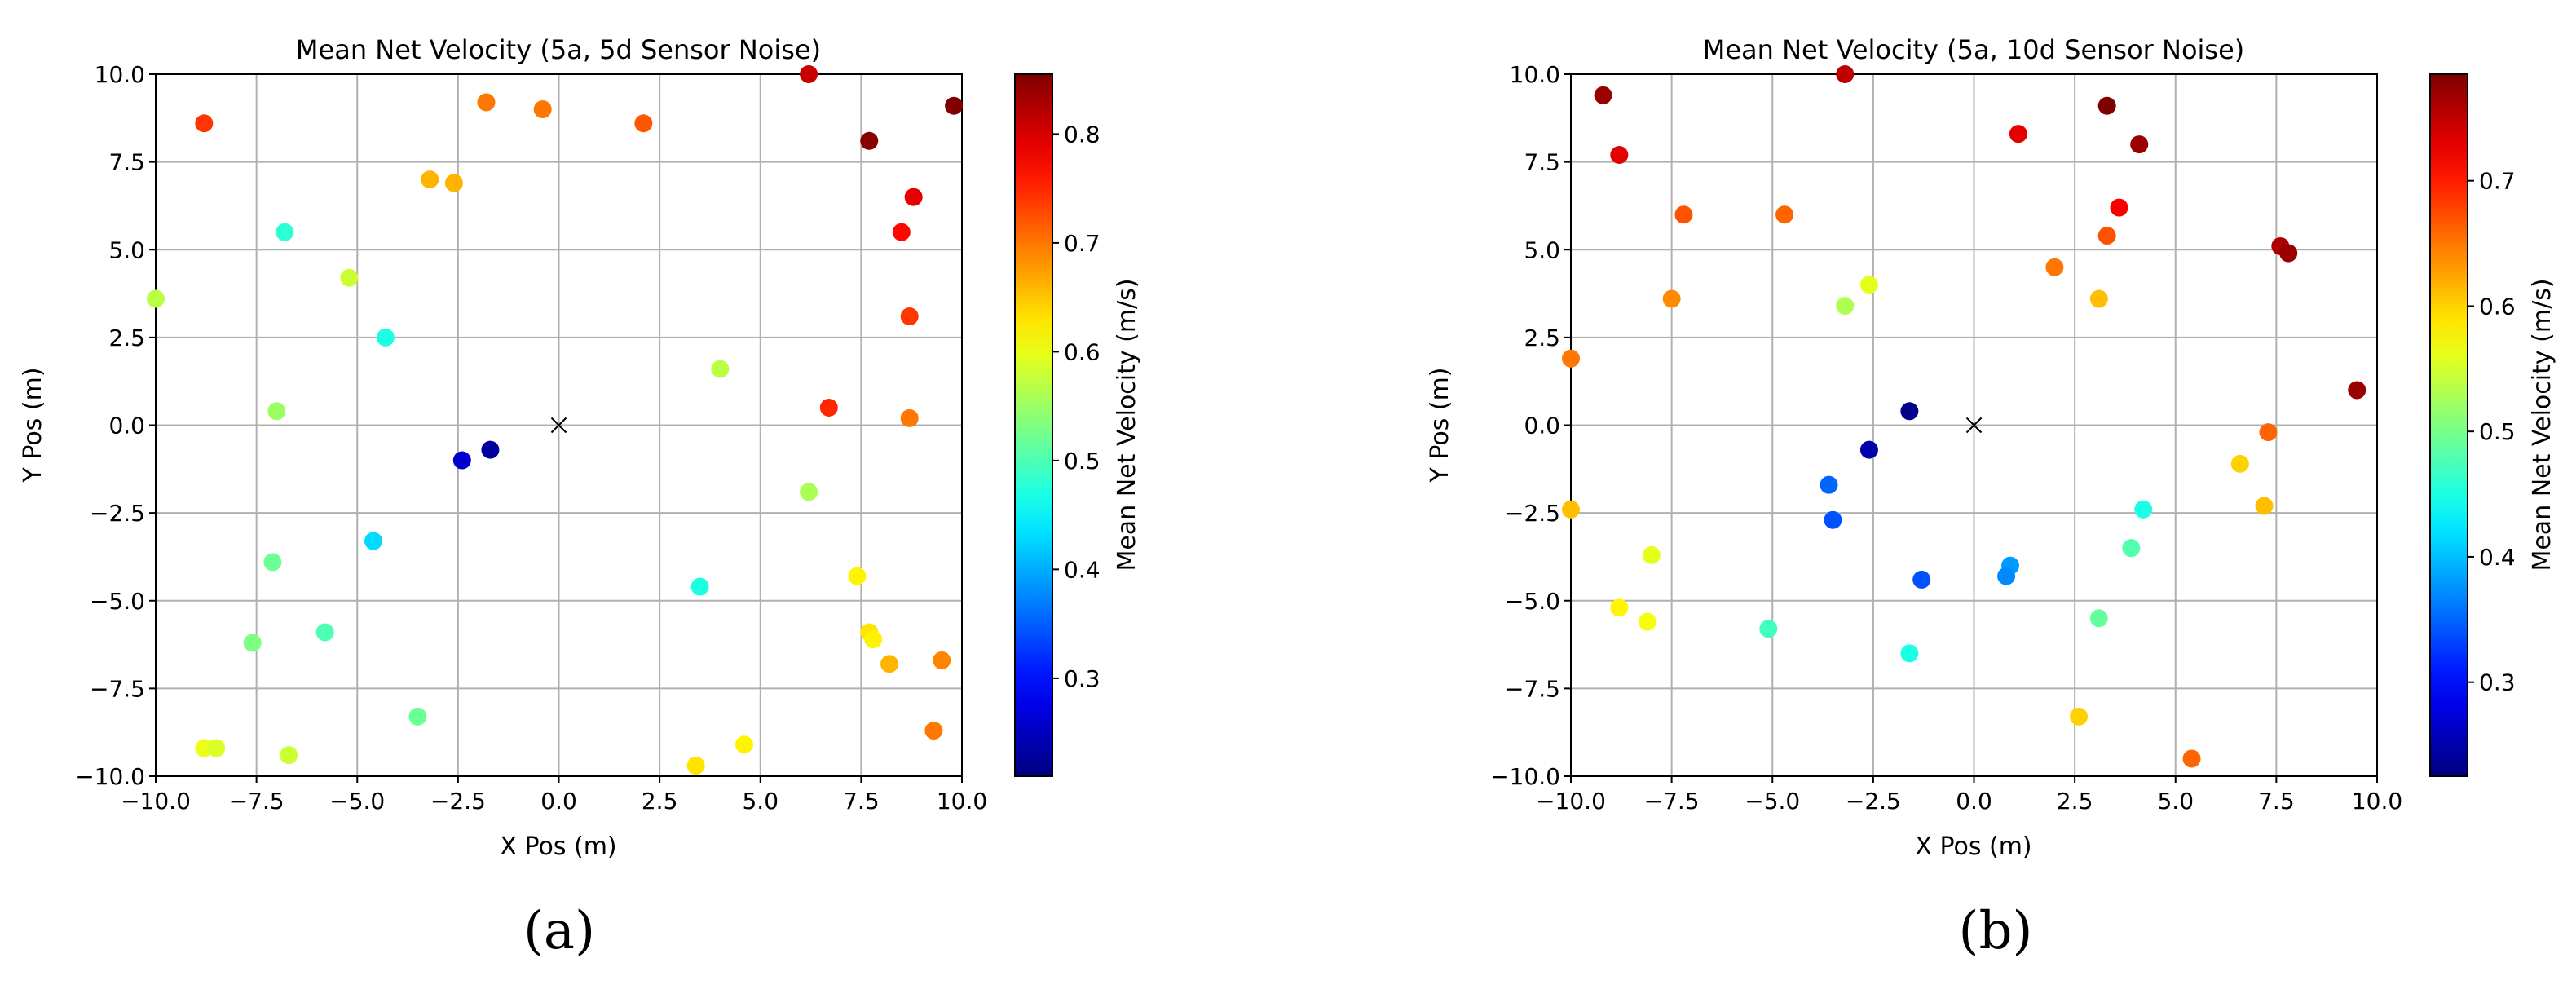 The width and height of the screenshot is (2576, 989). What do you see at coordinates (2377, 801) in the screenshot?
I see `panel-b-xtick-label-8: 10.0` at bounding box center [2377, 801].